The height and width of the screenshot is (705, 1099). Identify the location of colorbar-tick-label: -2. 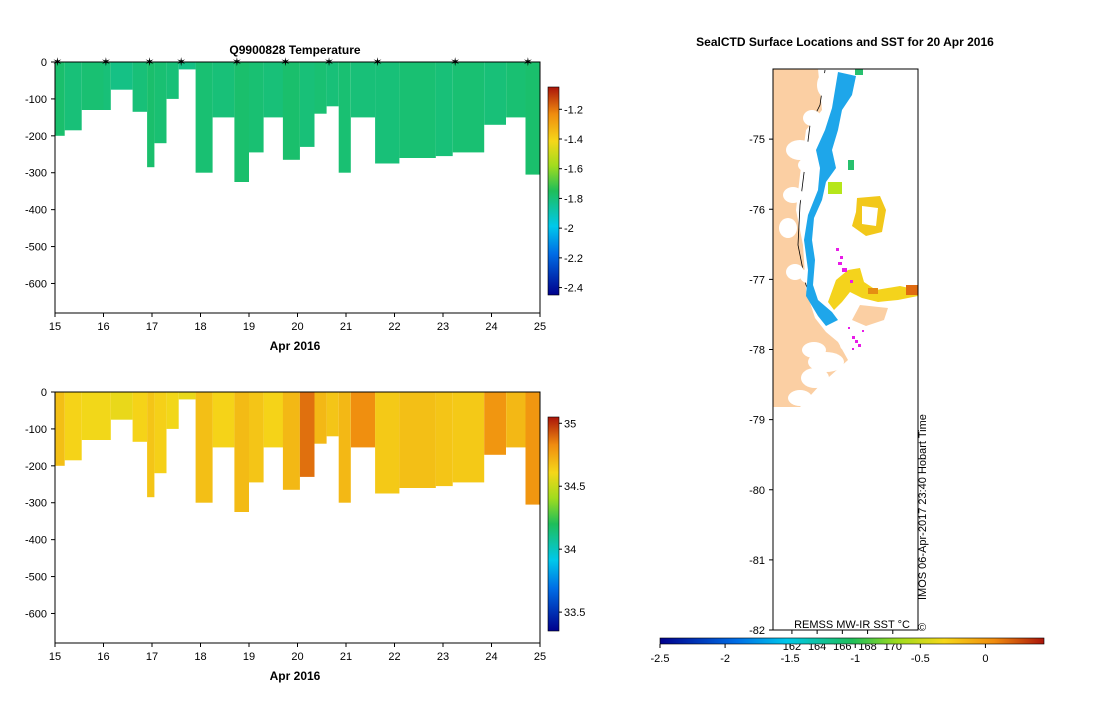
(569, 229).